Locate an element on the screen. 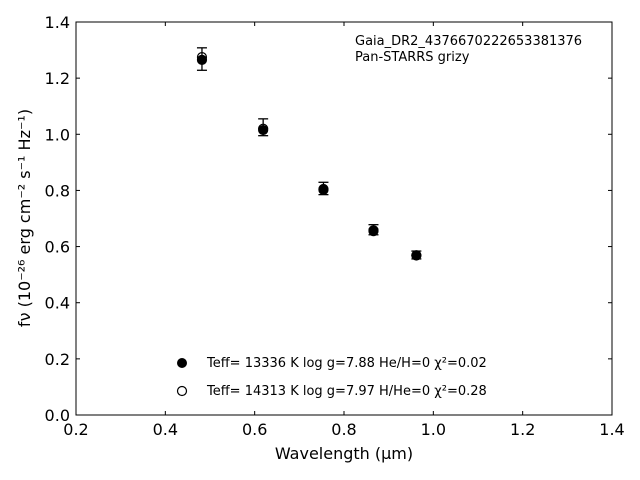 This screenshot has height=480, width=640. y-tick-label-6: 1.2 is located at coordinates (57, 78).